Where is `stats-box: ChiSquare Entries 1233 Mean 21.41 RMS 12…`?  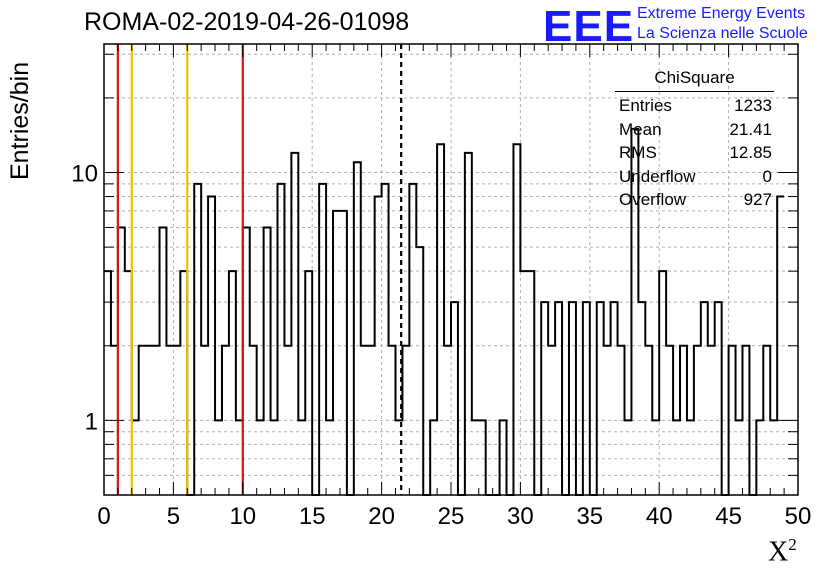 stats-box: ChiSquare Entries 1233 Mean 21.41 RMS 12… is located at coordinates (694, 139).